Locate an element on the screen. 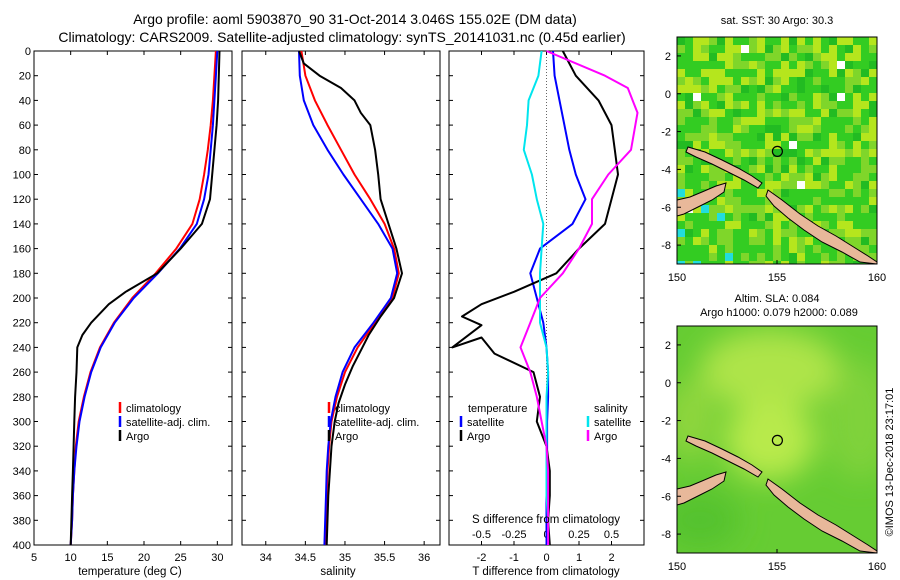  series-line-argo is located at coordinates (145, 298).